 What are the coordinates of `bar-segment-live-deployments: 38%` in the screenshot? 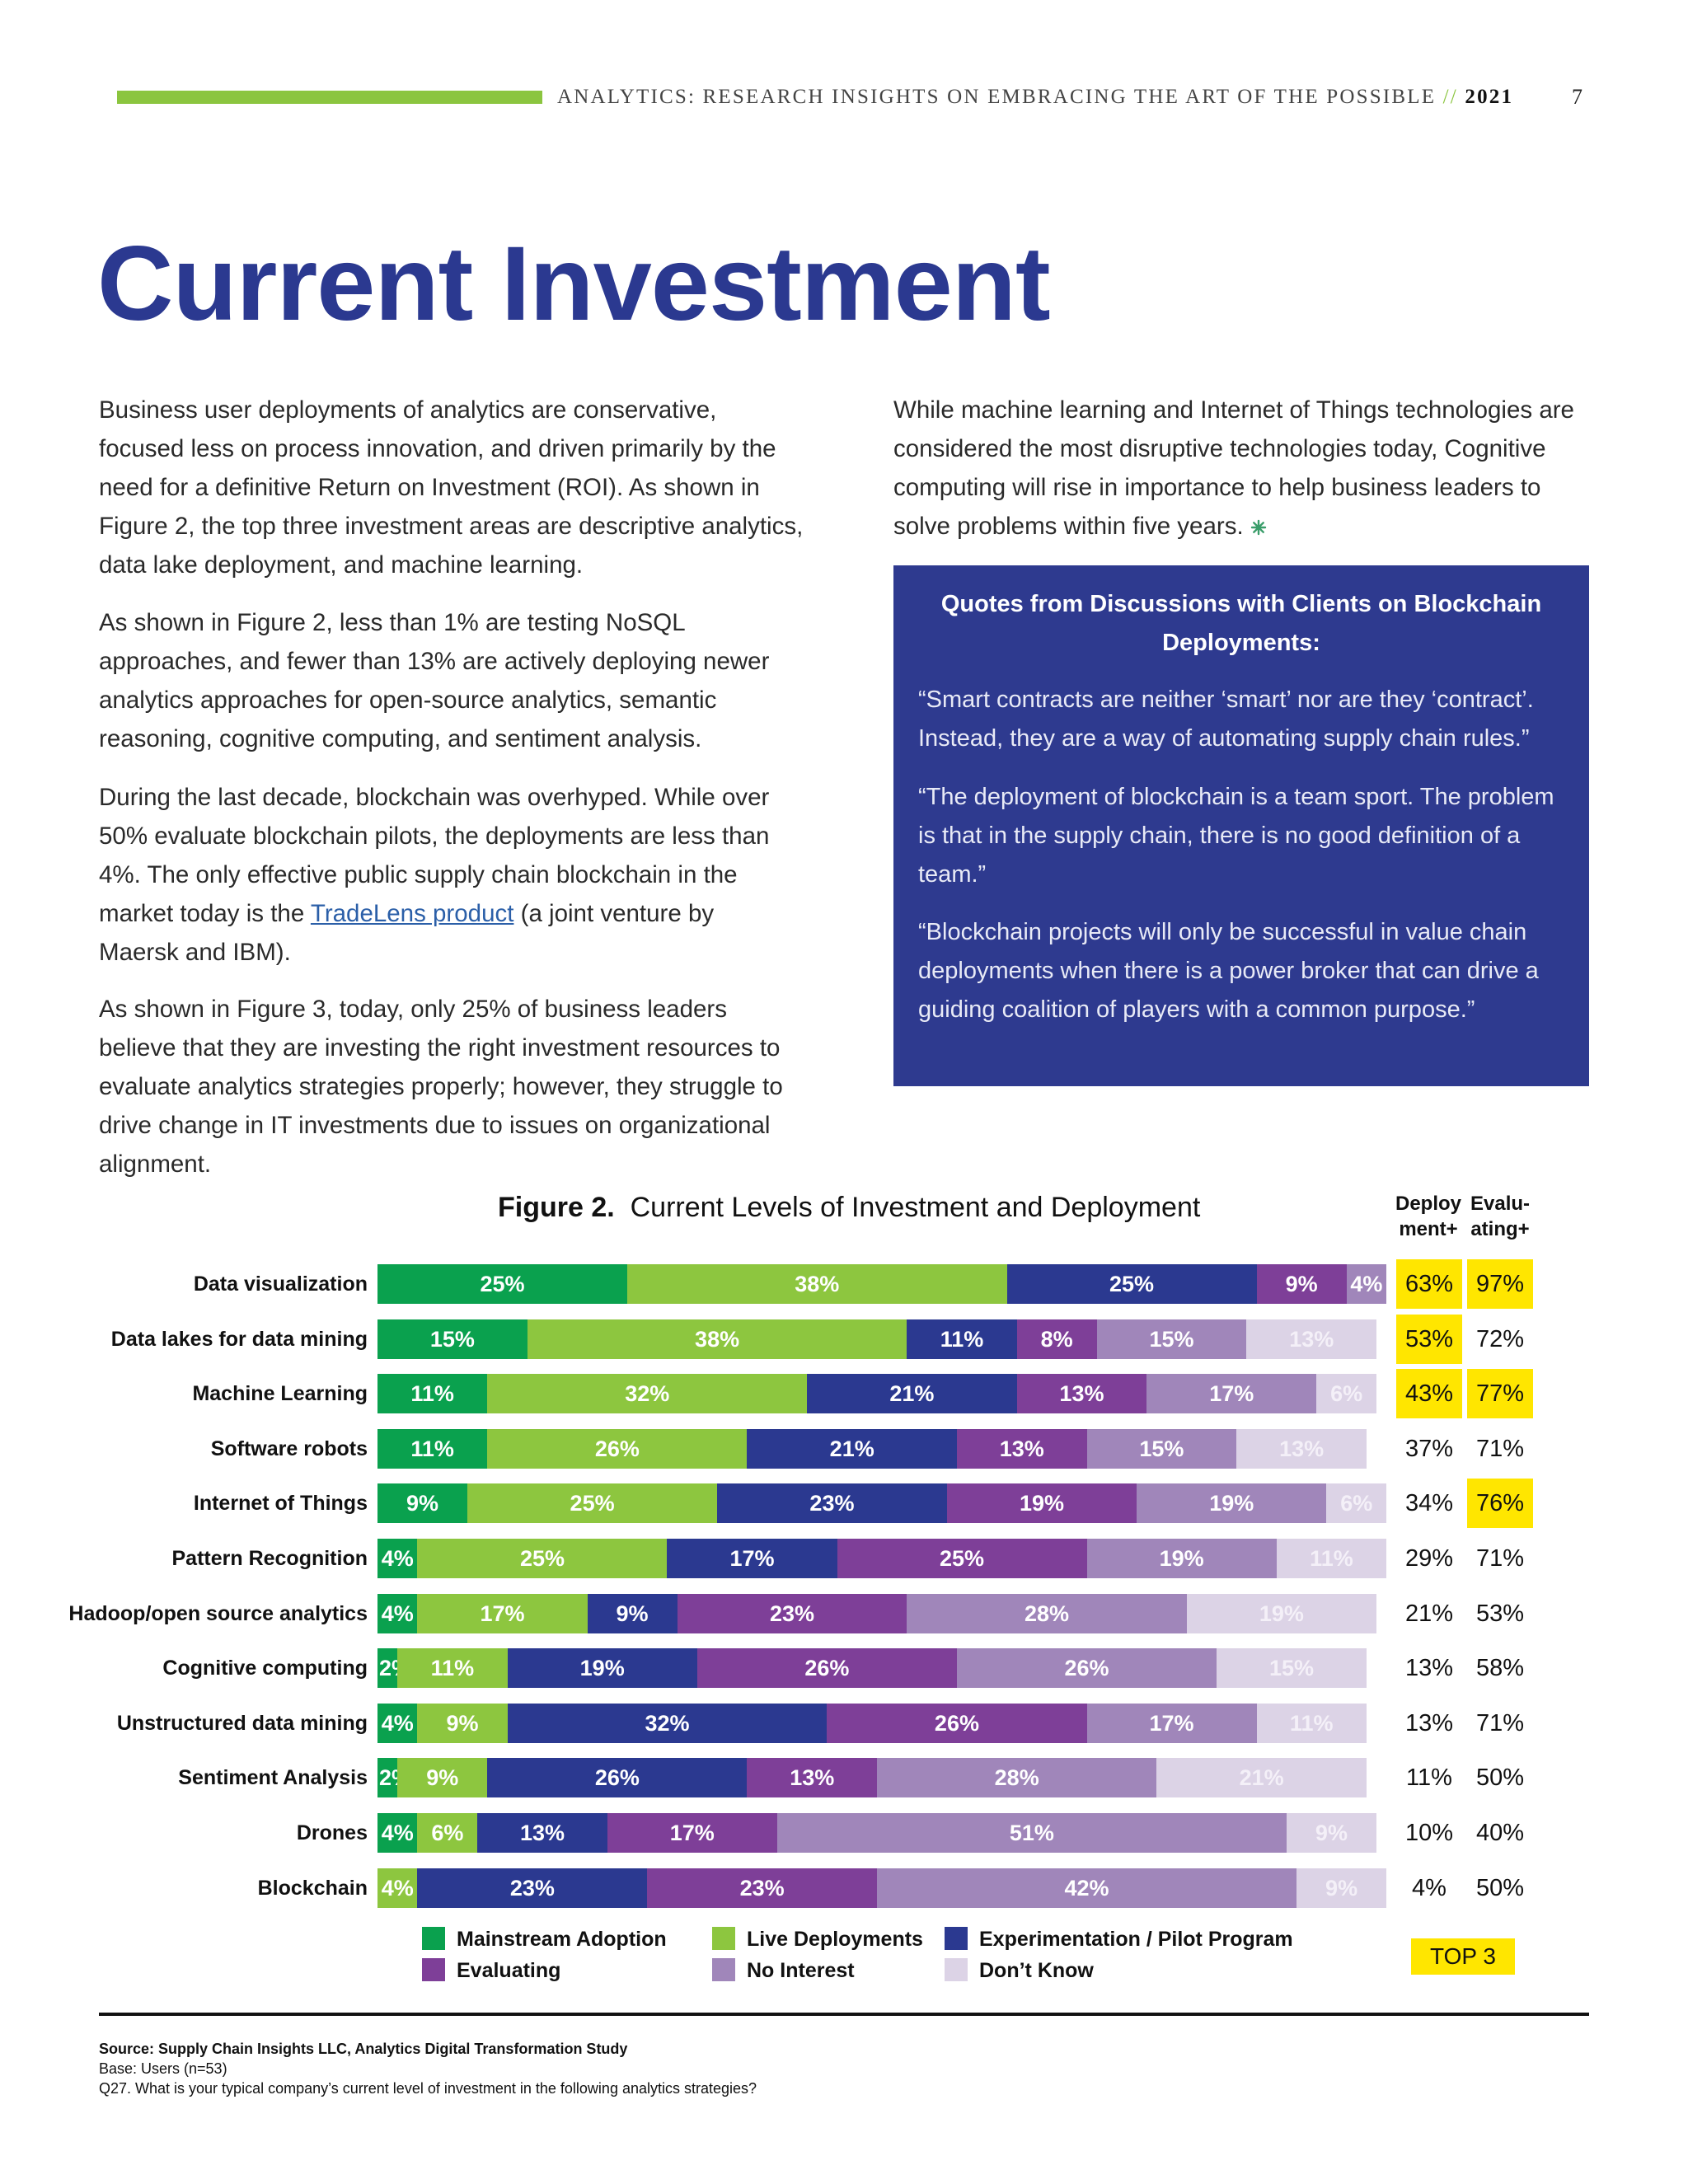 It's located at (817, 1284).